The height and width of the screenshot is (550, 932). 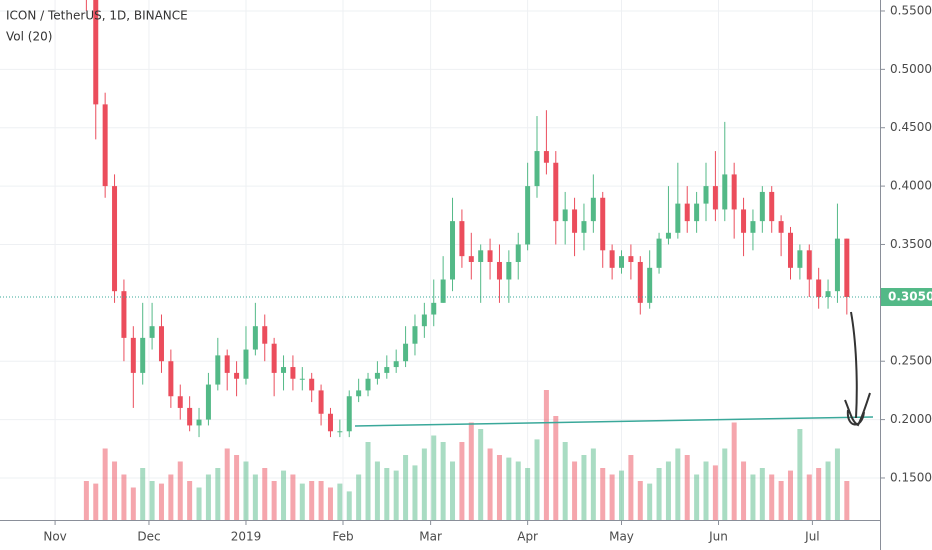 I want to click on y-tick-label: 0.2000, so click(x=911, y=419).